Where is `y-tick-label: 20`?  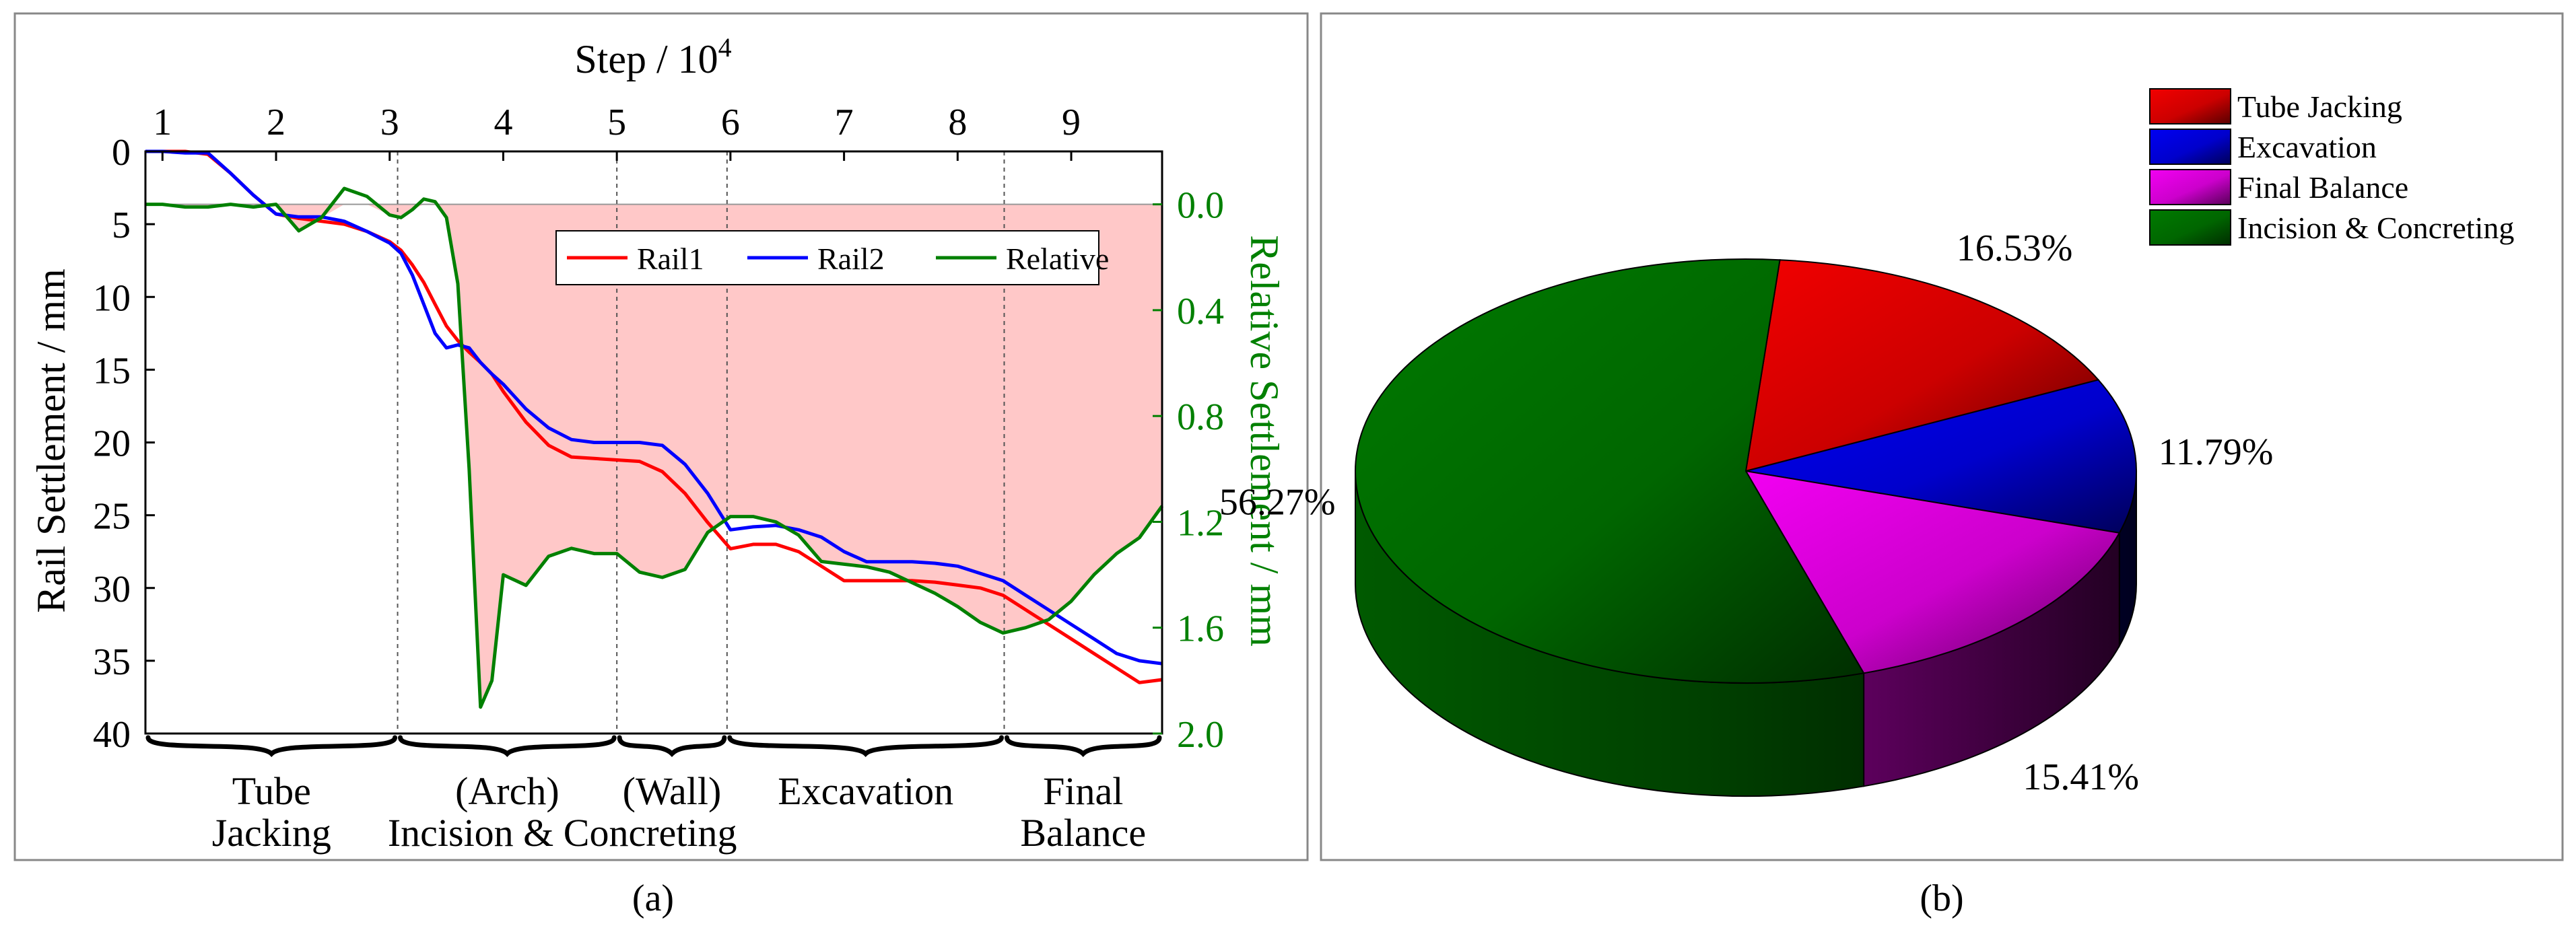 y-tick-label: 20 is located at coordinates (112, 444).